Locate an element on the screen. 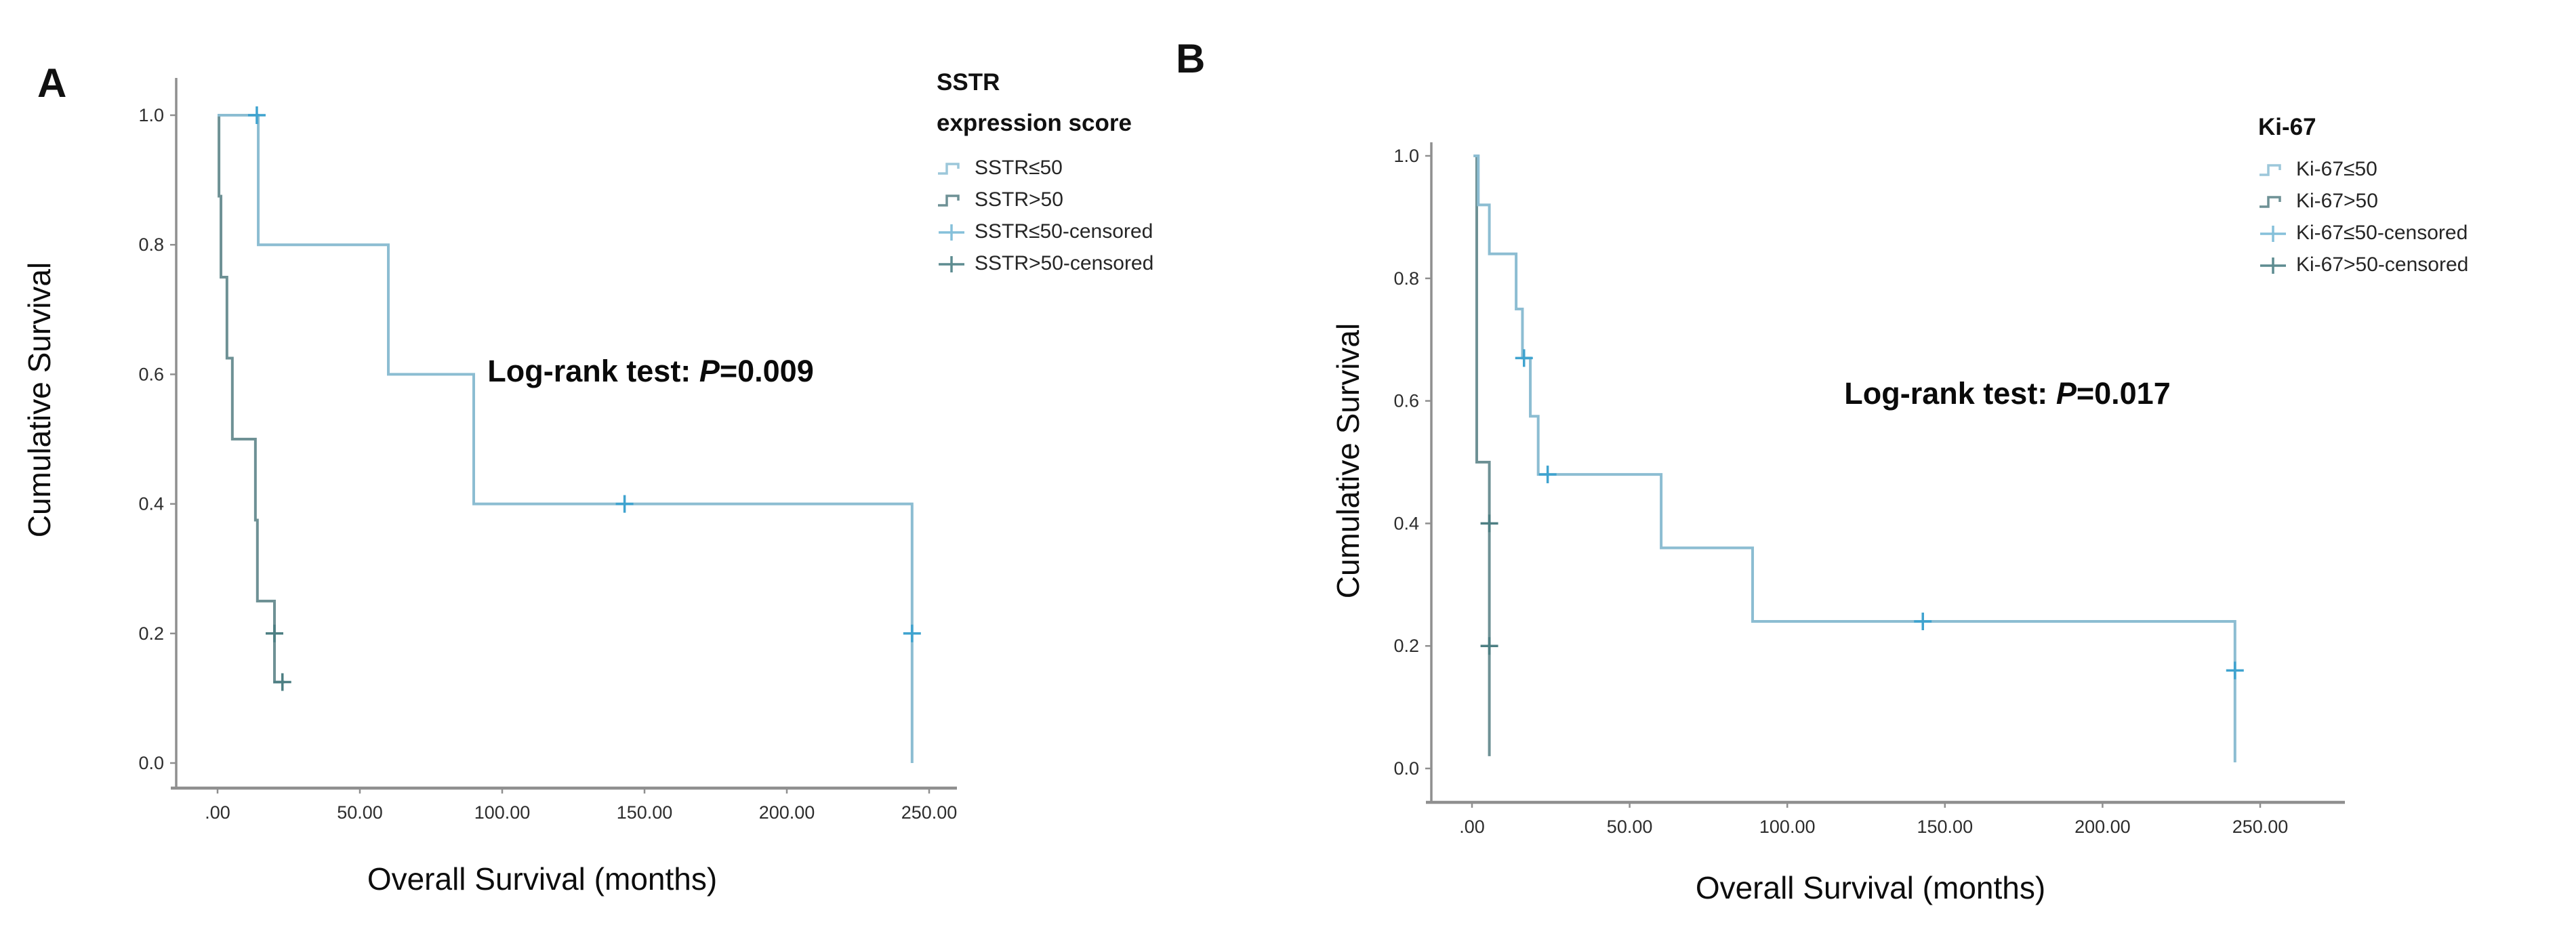 The width and height of the screenshot is (2576, 946). panel-b-x-axis-label: Overall Survival (months) is located at coordinates (1870, 887).